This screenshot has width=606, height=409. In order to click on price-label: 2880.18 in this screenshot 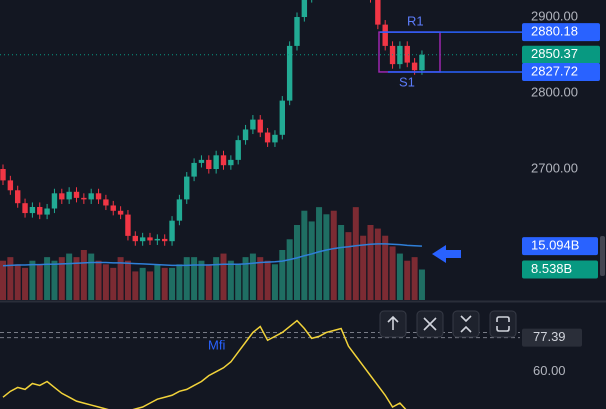, I will do `click(554, 31)`.